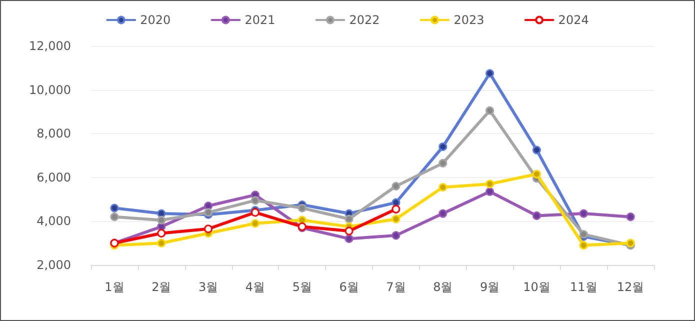 The image size is (695, 321). Describe the element at coordinates (302, 287) in the screenshot. I see `x-tick-label: 5월` at that location.